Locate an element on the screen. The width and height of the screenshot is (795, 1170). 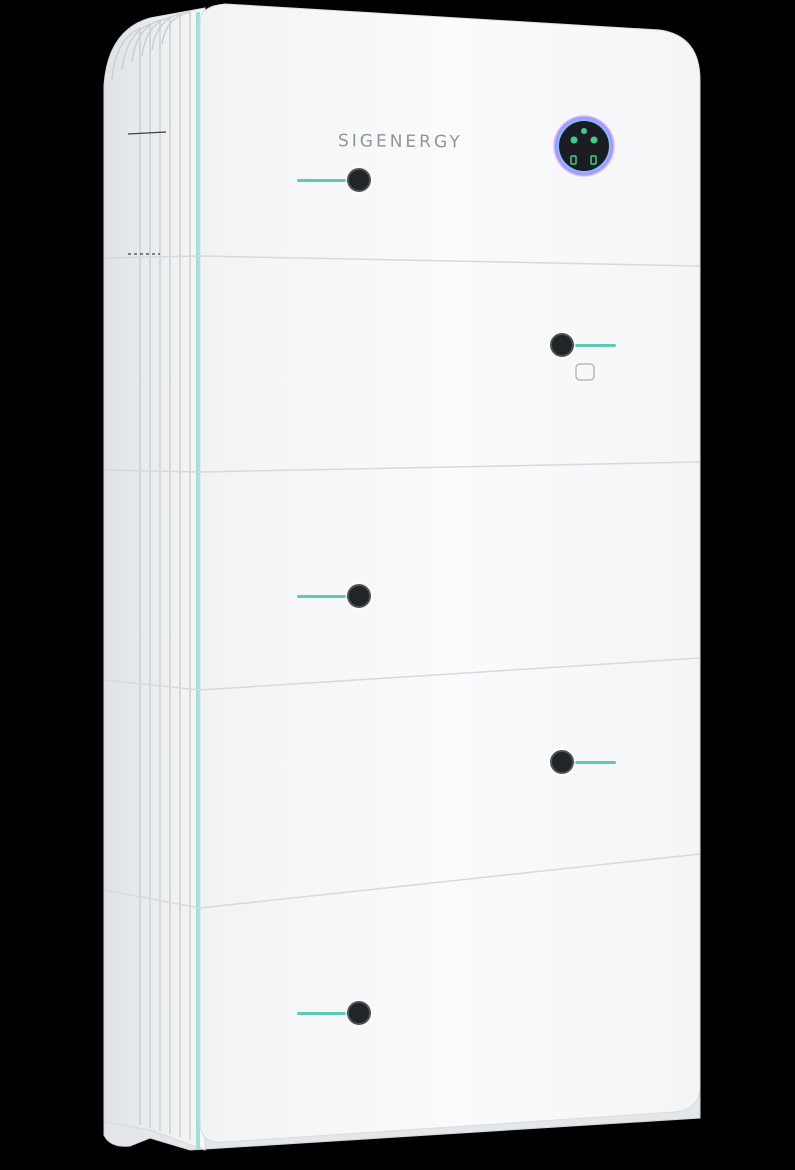
brand-logo: SIGENERGY is located at coordinates (400, 142).